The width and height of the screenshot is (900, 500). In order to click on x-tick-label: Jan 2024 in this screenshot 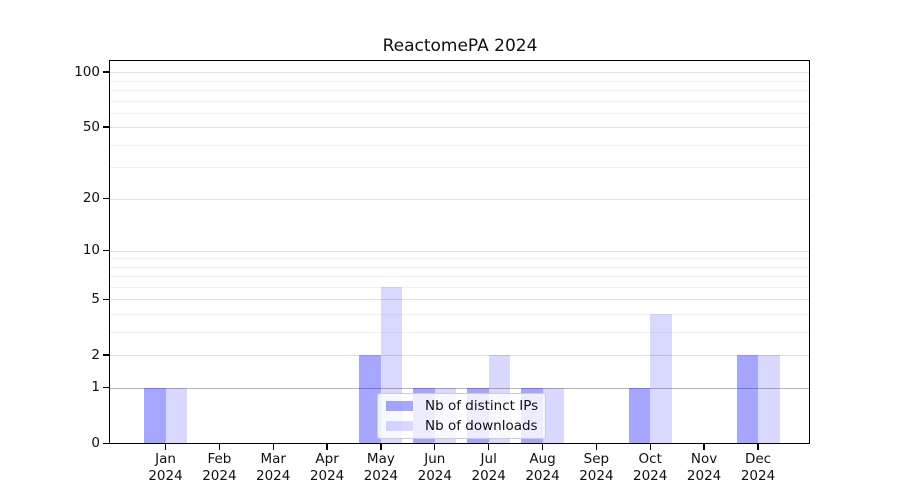, I will do `click(166, 468)`.